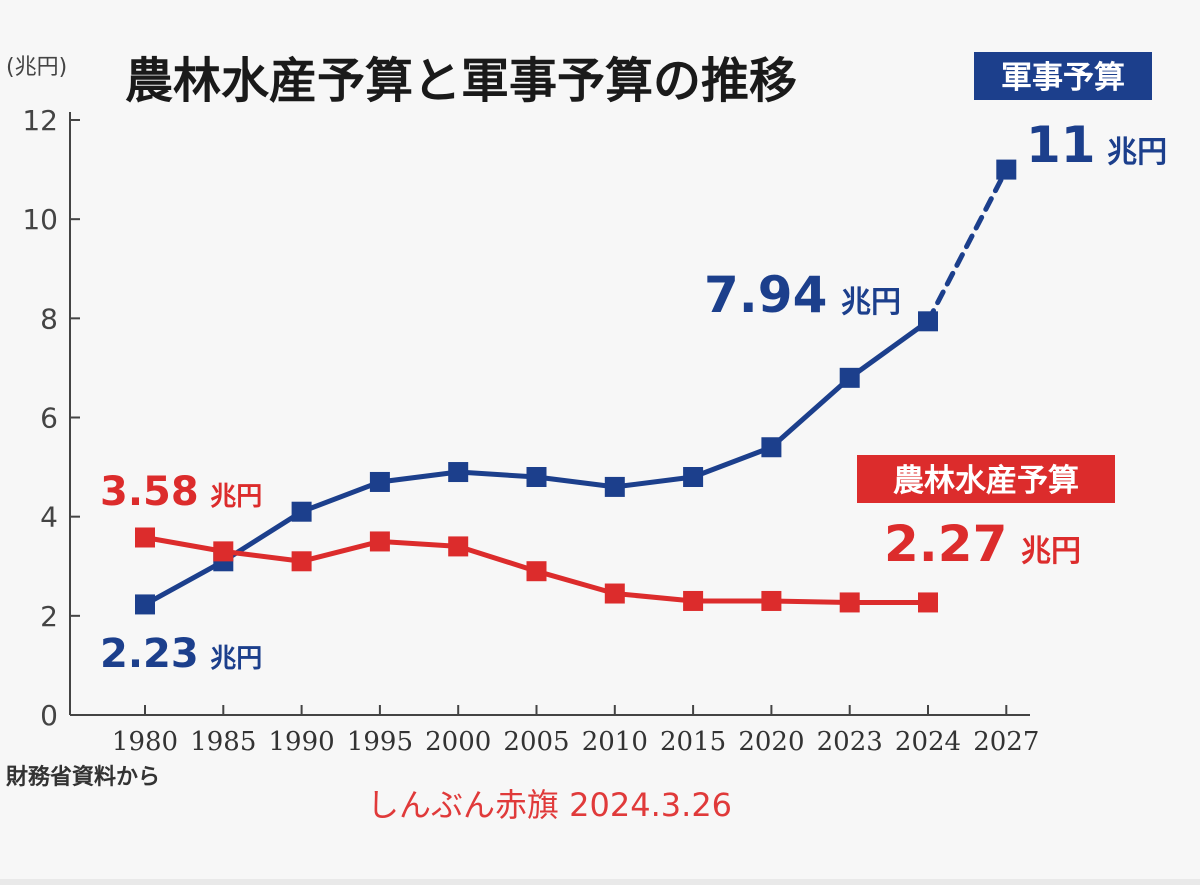  I want to click on x-tick-label: 1990, so click(302, 742).